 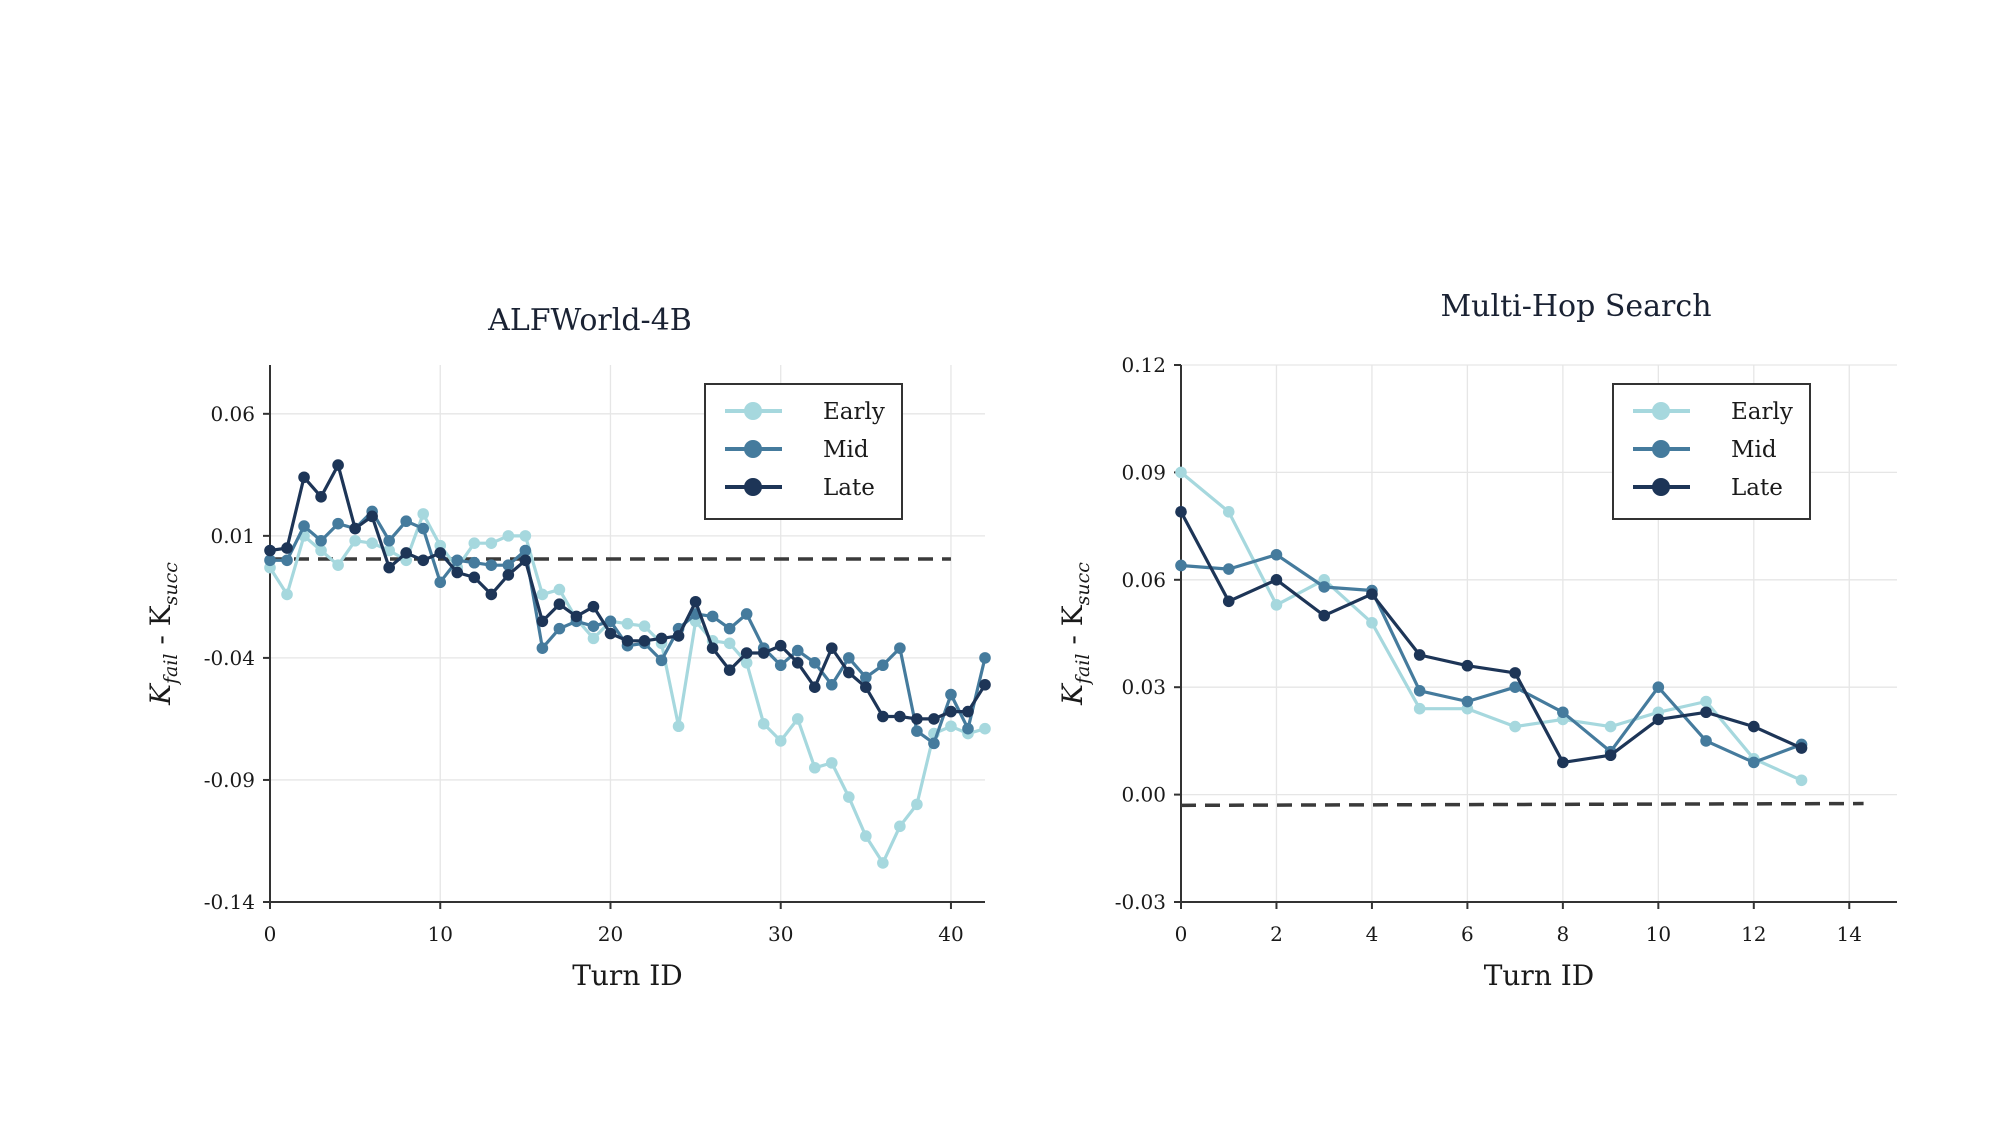 What do you see at coordinates (1522, 804) in the screenshot?
I see `reference-dashed-line` at bounding box center [1522, 804].